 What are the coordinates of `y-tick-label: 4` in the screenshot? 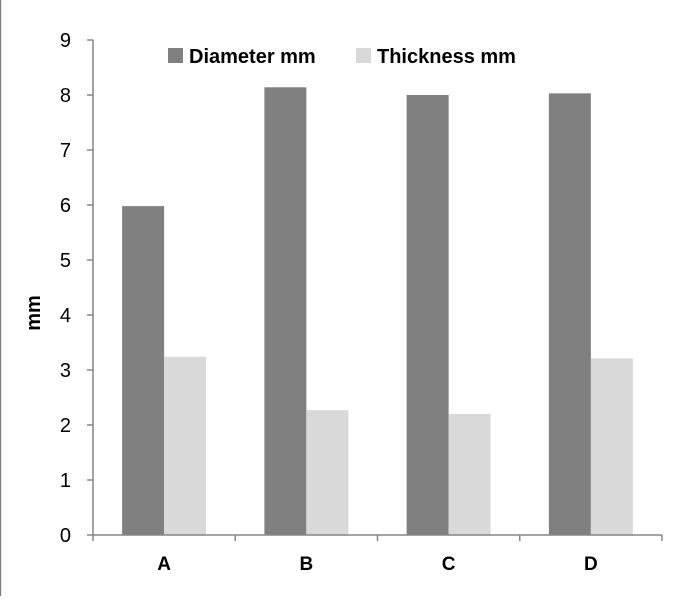 It's located at (65, 316).